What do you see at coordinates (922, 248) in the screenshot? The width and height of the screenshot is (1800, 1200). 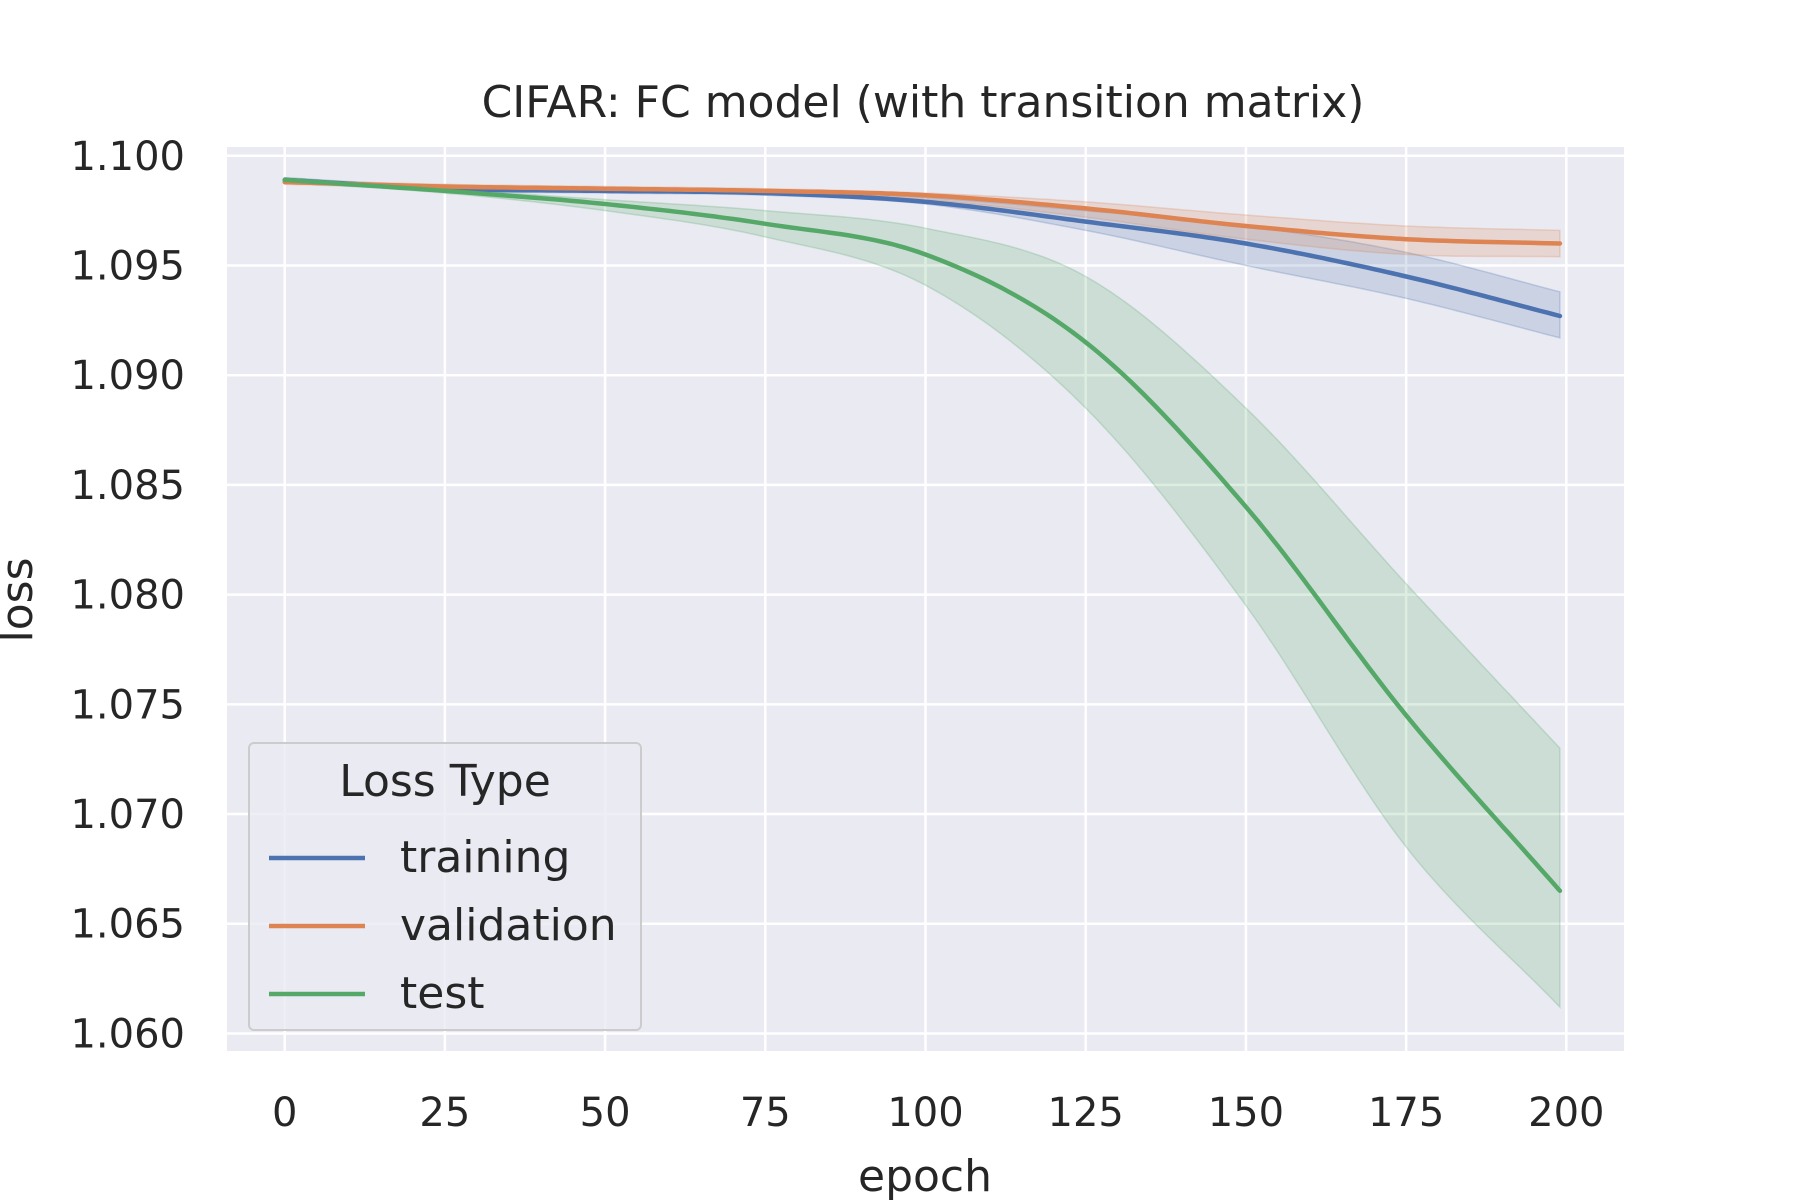 I see `series-line-training` at bounding box center [922, 248].